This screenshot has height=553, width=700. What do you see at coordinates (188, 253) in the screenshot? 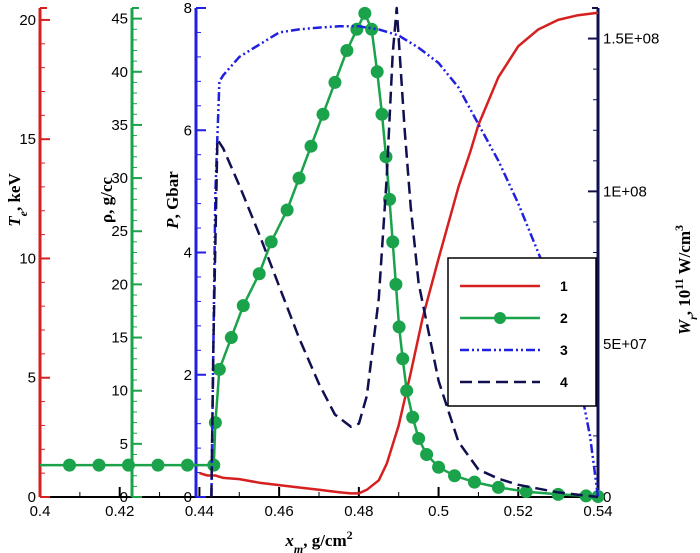
I see `y-tick-label-P: 4` at bounding box center [188, 253].